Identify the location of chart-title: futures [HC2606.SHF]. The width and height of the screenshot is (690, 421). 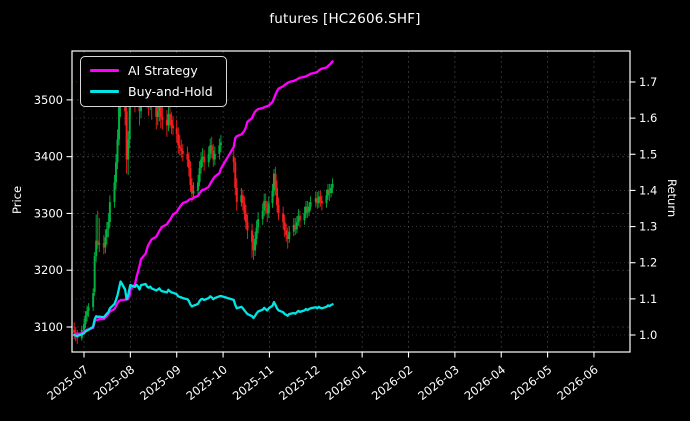
(345, 19).